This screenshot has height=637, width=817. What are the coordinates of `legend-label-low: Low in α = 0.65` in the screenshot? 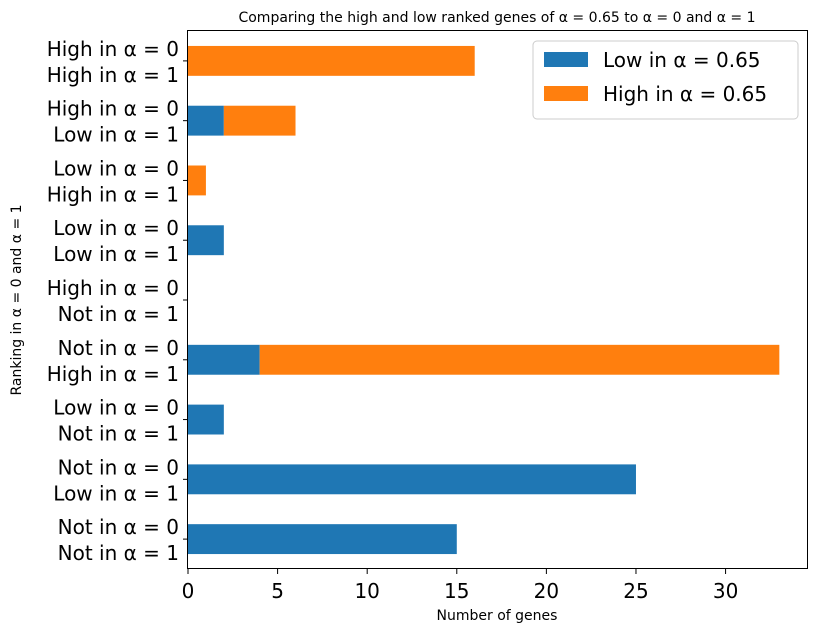 It's located at (682, 60).